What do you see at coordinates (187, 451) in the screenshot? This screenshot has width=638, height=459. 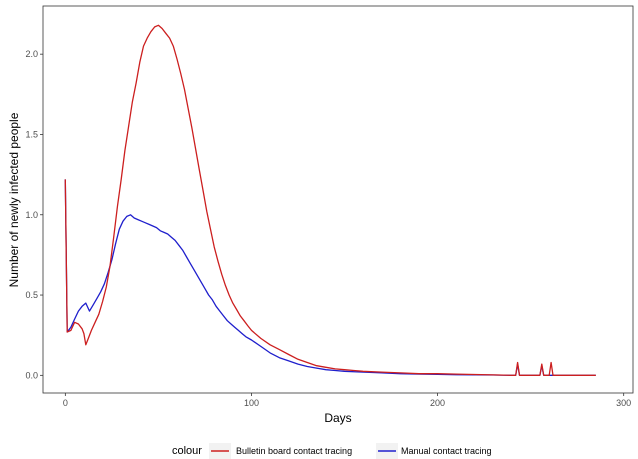 I see `legend-title: colour` at bounding box center [187, 451].